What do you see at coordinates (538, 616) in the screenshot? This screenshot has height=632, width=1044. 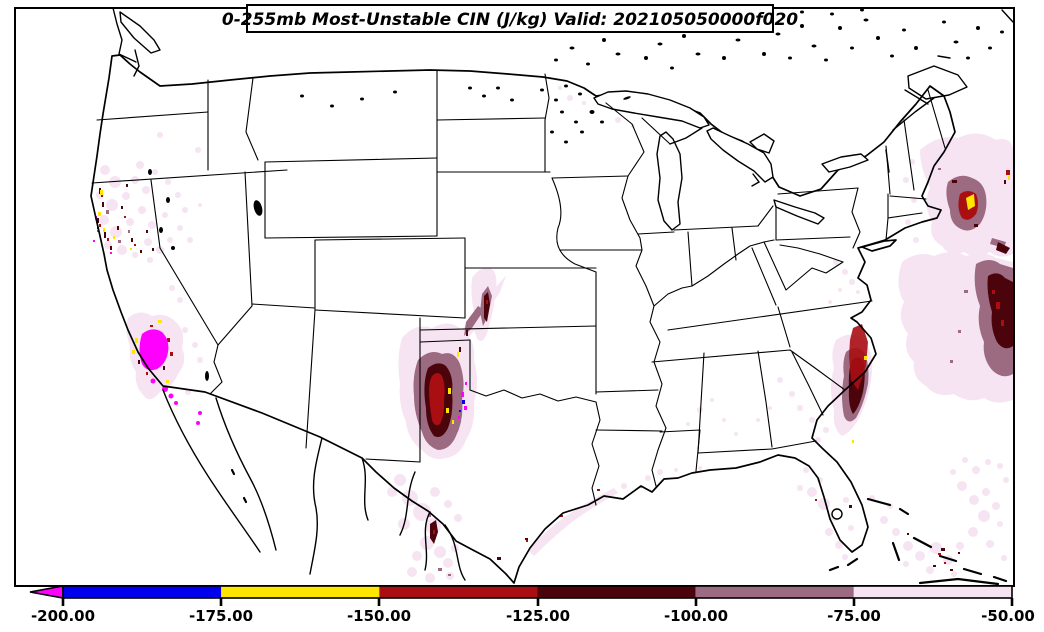 I see `tick-label: -125.00` at bounding box center [538, 616].